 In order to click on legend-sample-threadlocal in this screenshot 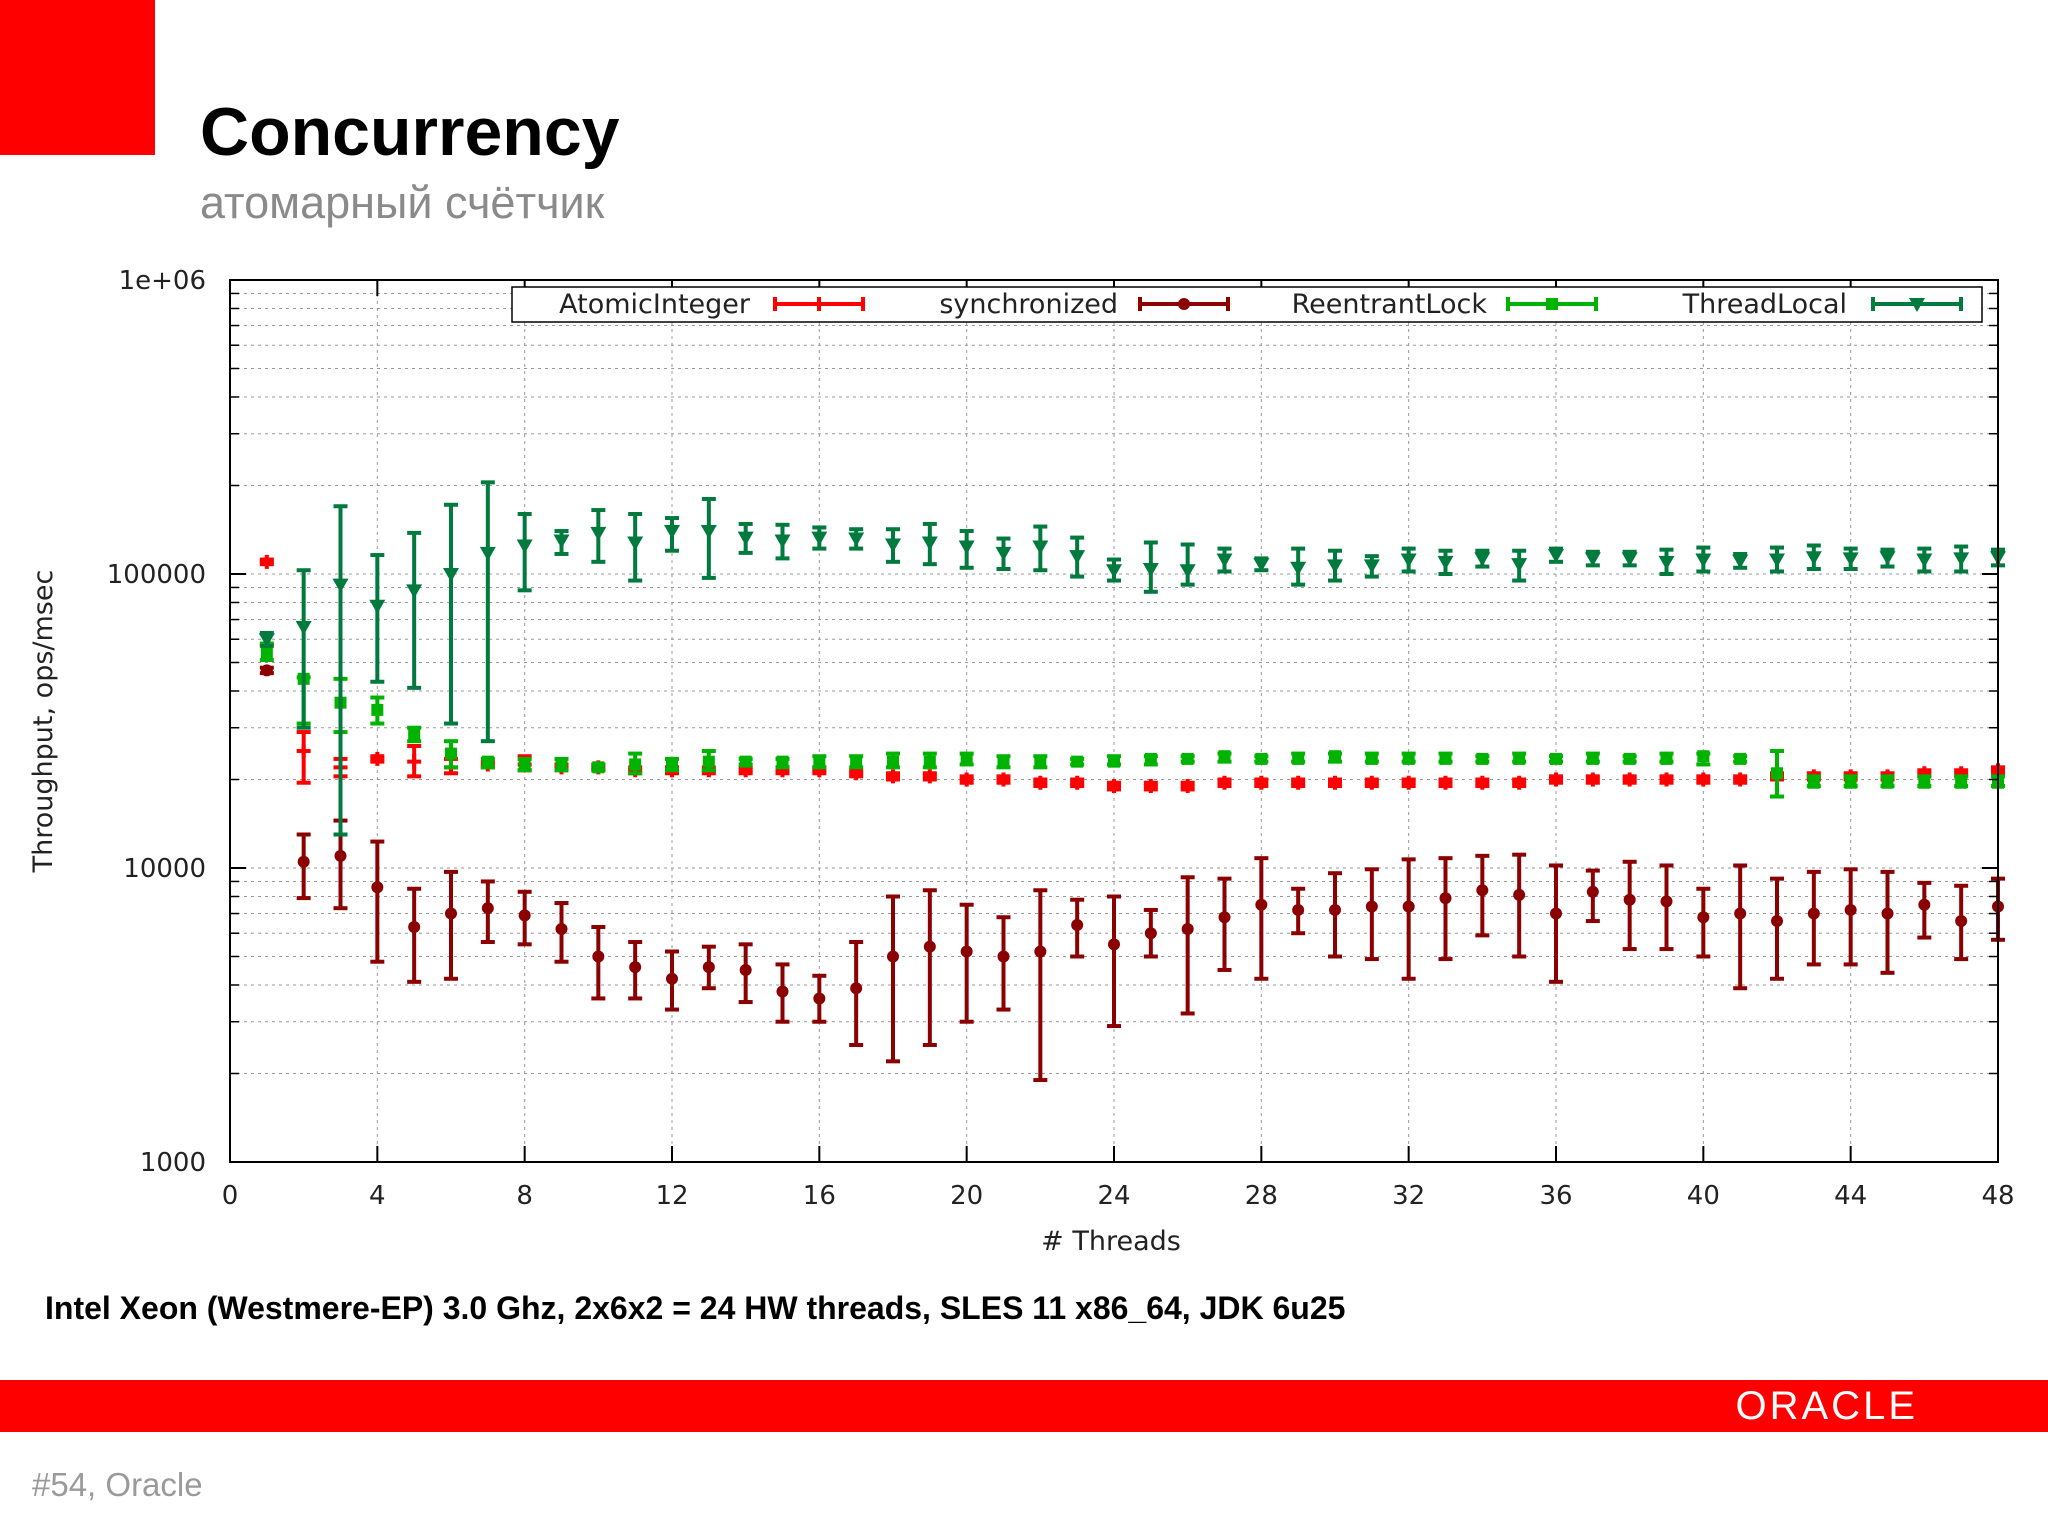, I will do `click(1917, 304)`.